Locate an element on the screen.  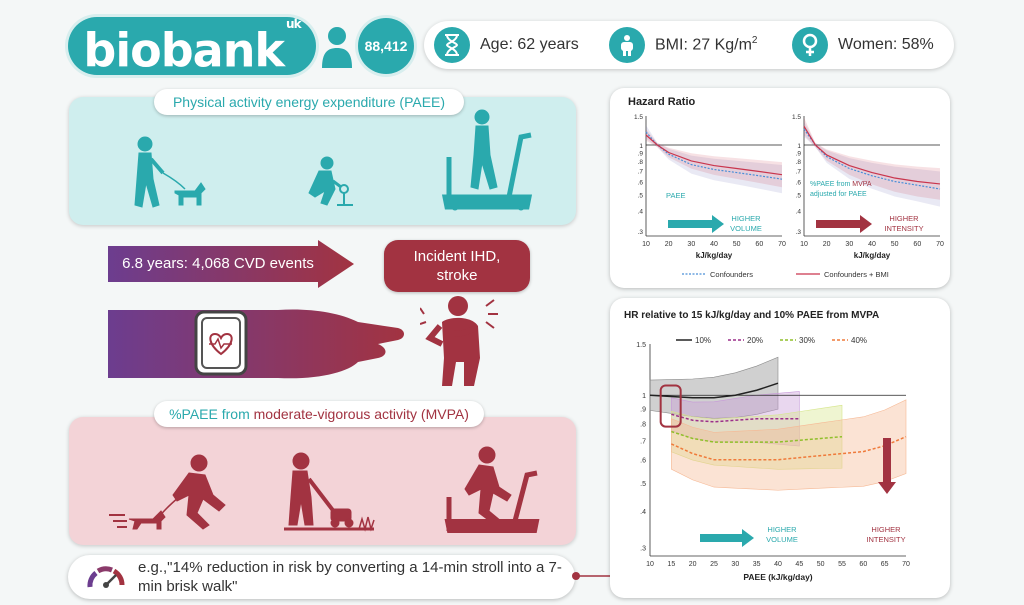
participant-count: 88,412 is located at coordinates (386, 46).